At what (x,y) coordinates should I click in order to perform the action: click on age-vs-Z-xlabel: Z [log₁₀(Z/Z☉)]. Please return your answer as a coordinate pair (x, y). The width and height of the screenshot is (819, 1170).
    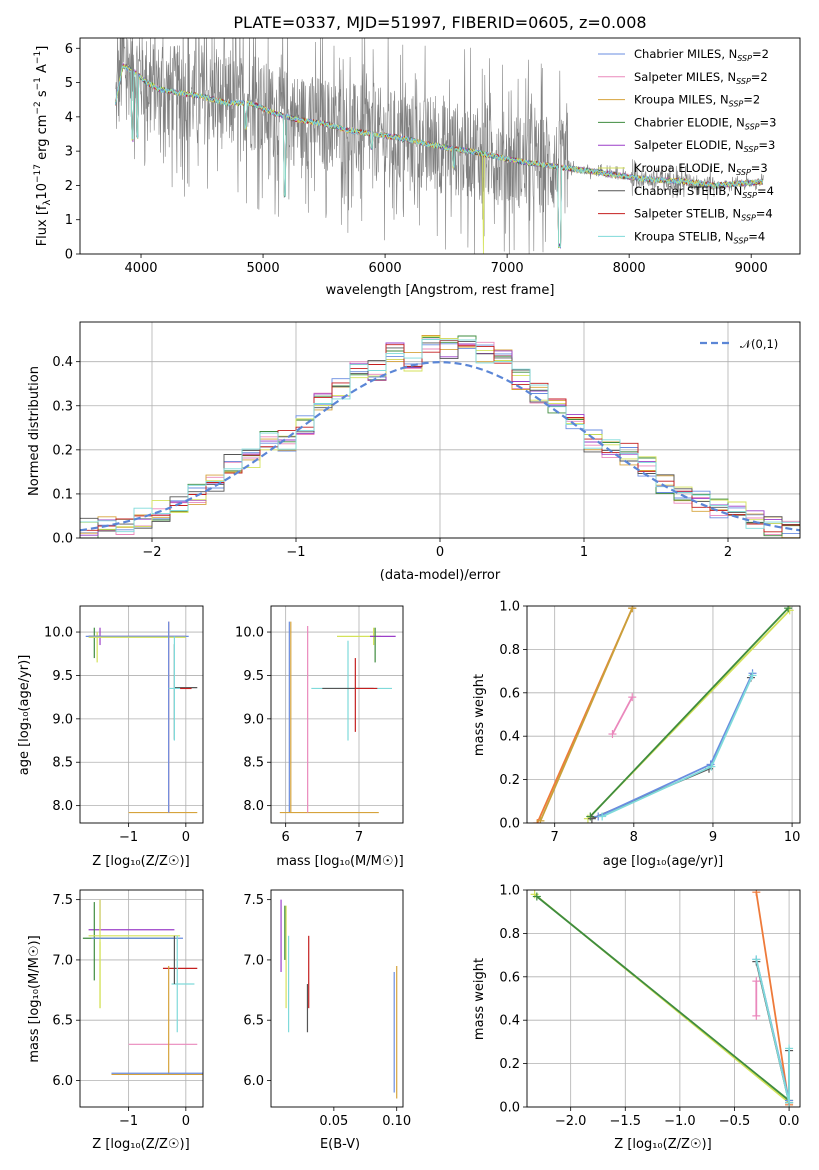
    Looking at the image, I should click on (140, 861).